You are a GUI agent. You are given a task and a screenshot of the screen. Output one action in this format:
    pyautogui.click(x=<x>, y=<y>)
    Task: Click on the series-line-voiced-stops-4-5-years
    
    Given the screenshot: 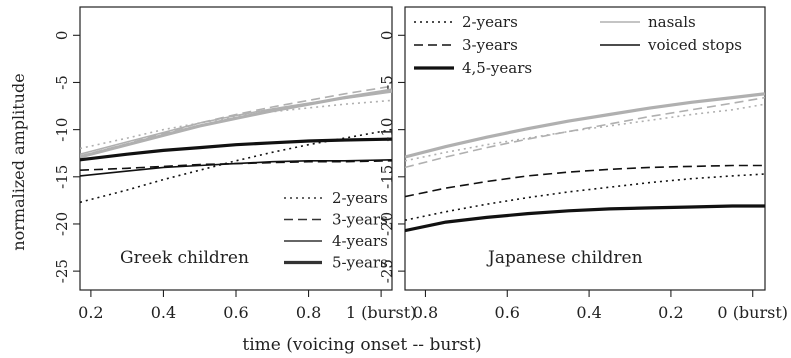 What is the action you would take?
    pyautogui.click(x=585, y=218)
    